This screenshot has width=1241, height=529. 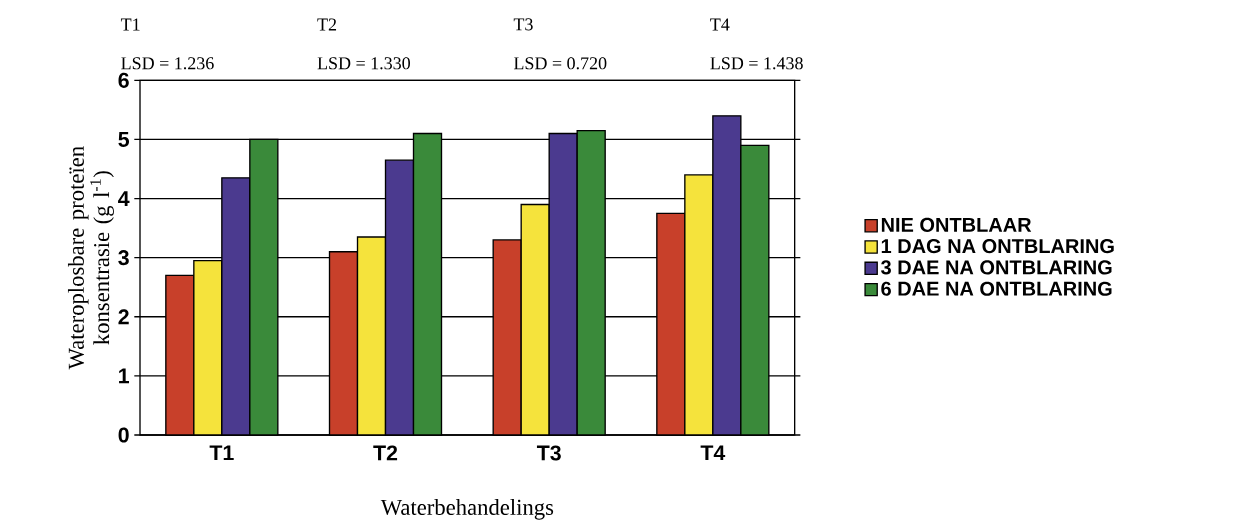 What do you see at coordinates (548, 453) in the screenshot?
I see `x-tick-label: T3` at bounding box center [548, 453].